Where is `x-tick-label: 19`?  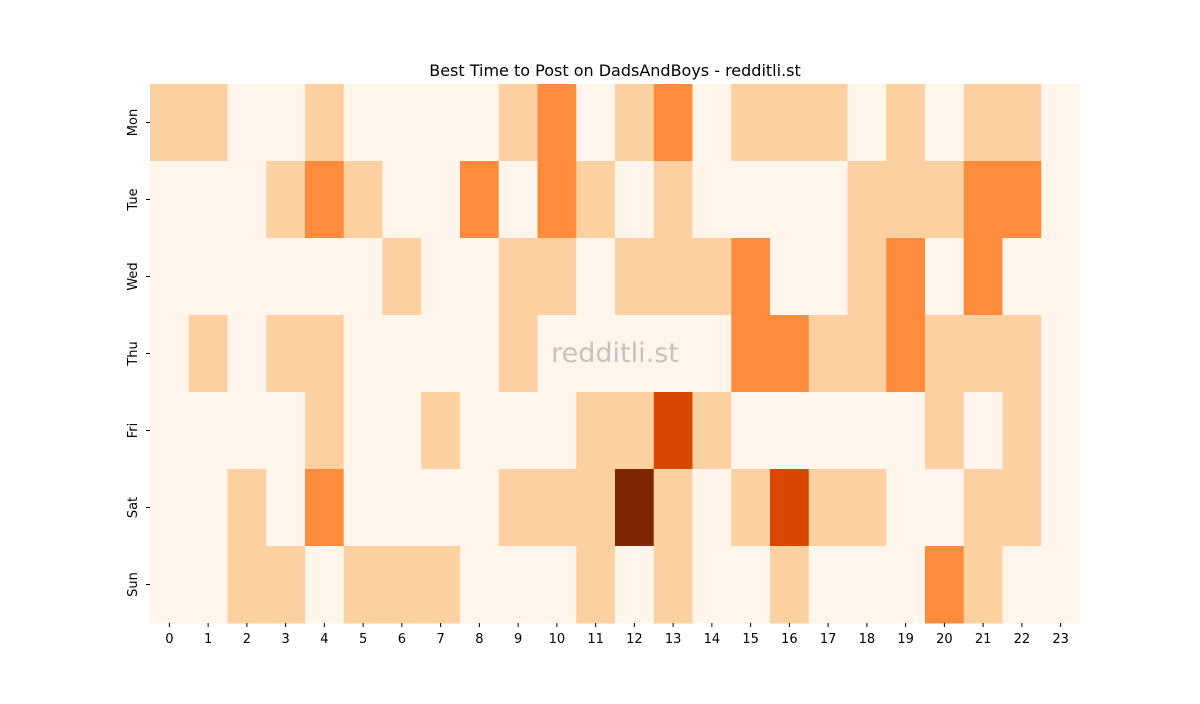
x-tick-label: 19 is located at coordinates (905, 639).